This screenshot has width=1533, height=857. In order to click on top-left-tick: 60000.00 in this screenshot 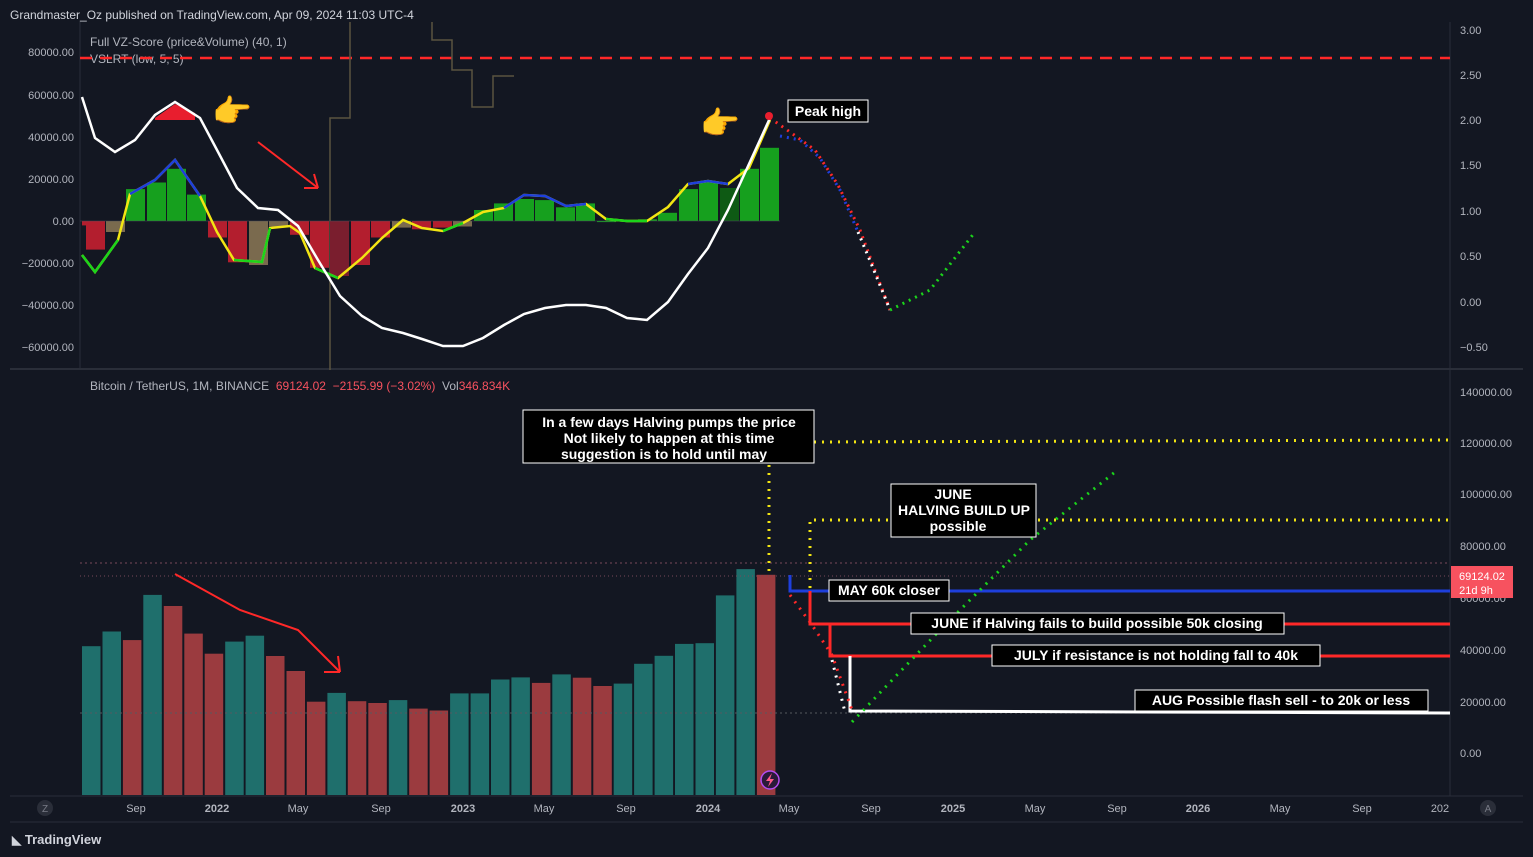, I will do `click(51, 96)`.